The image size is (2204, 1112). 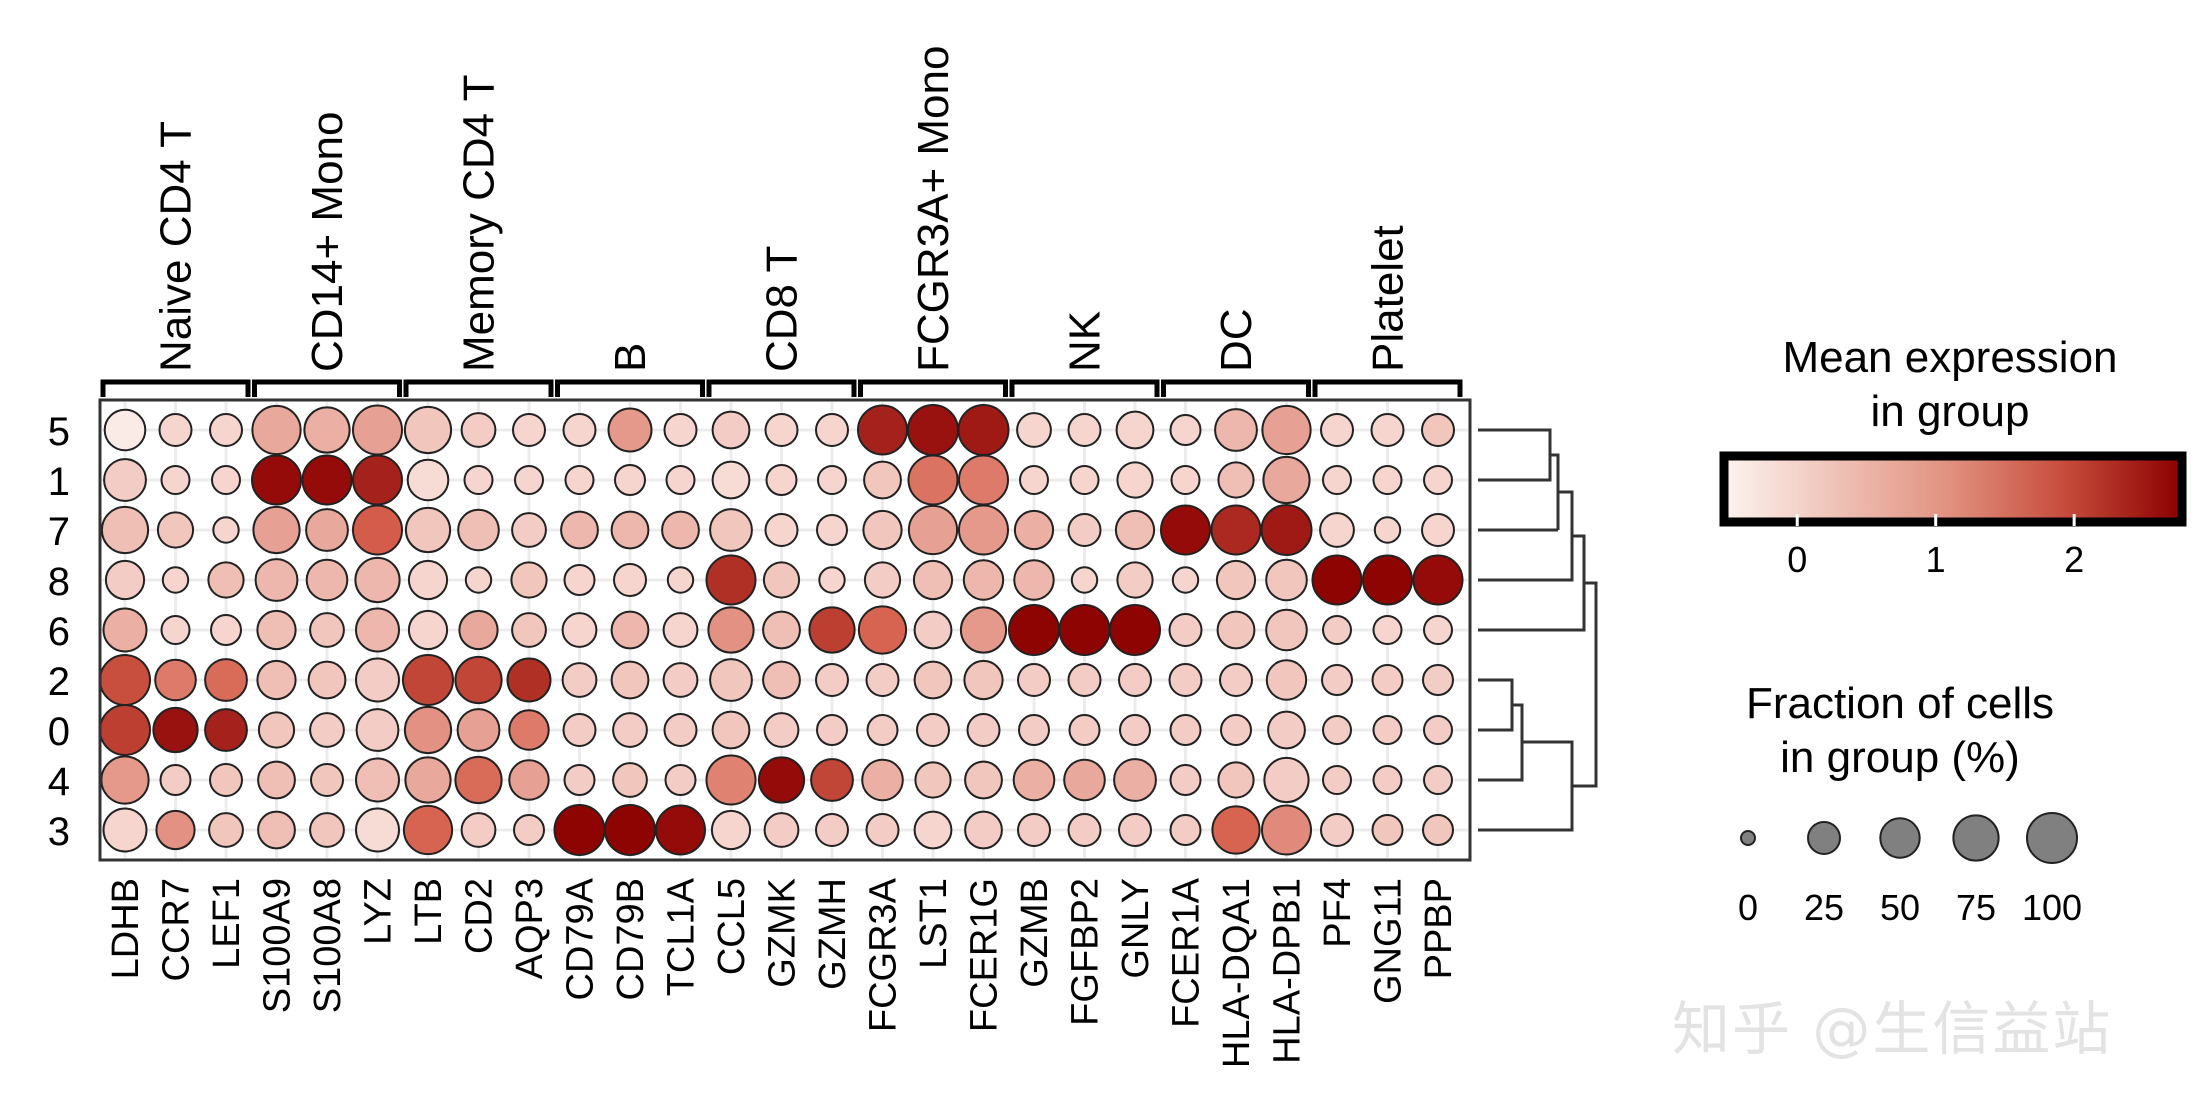 I want to click on column-label: AQP3, so click(x=530, y=928).